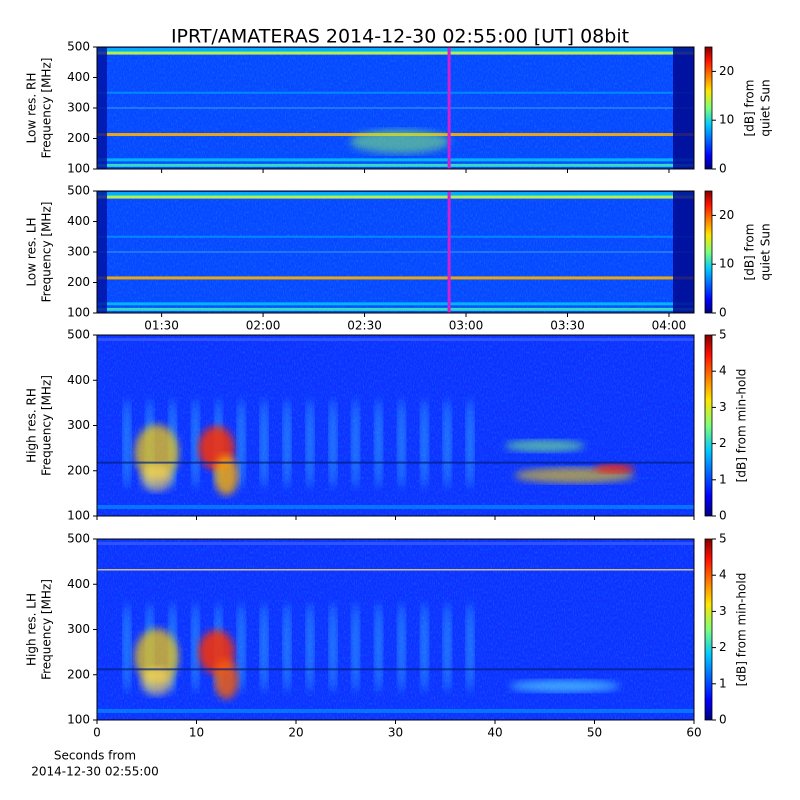 The width and height of the screenshot is (800, 800). Describe the element at coordinates (364, 326) in the screenshot. I see `x-tick-label: 02:30` at that location.